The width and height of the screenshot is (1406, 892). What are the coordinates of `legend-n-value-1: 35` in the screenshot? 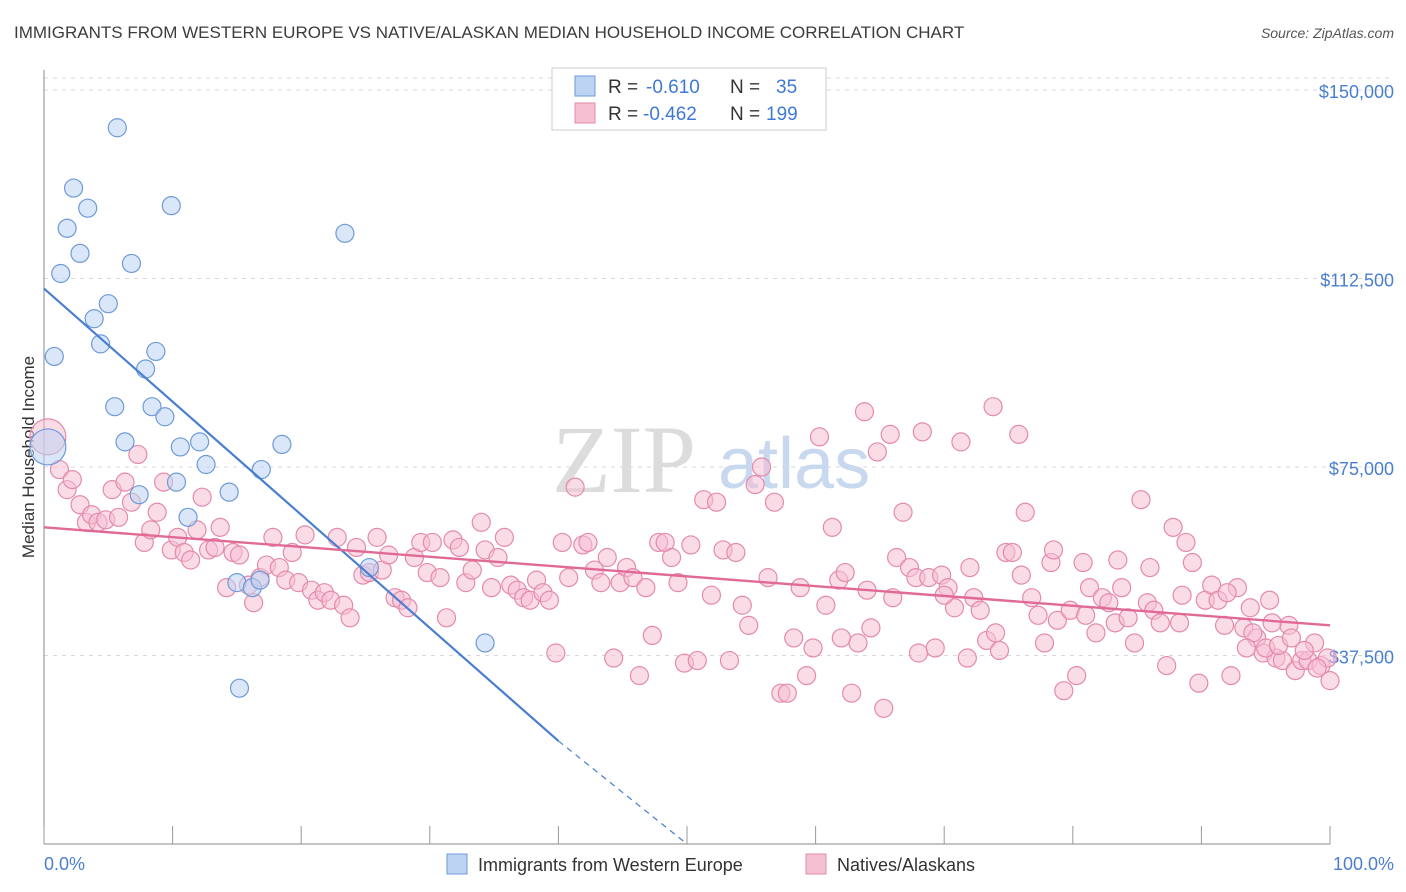 It's located at (786, 87).